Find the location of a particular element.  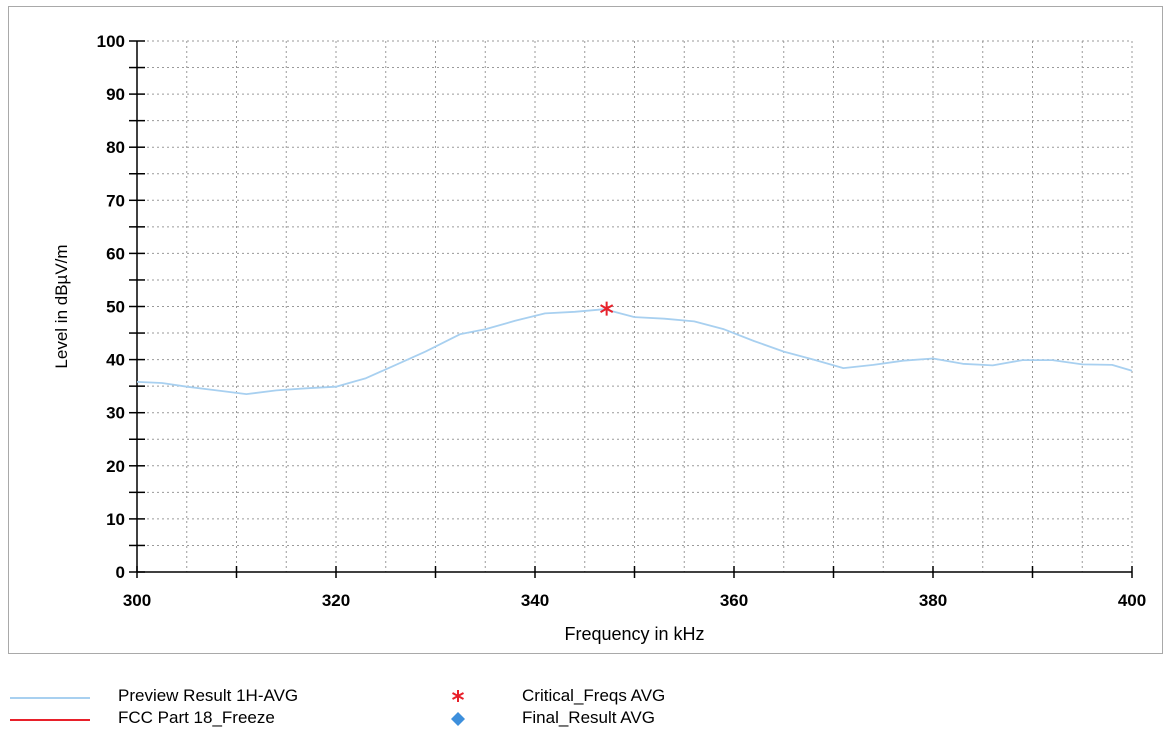

legend-swatch-fcc-limit is located at coordinates (50, 720).